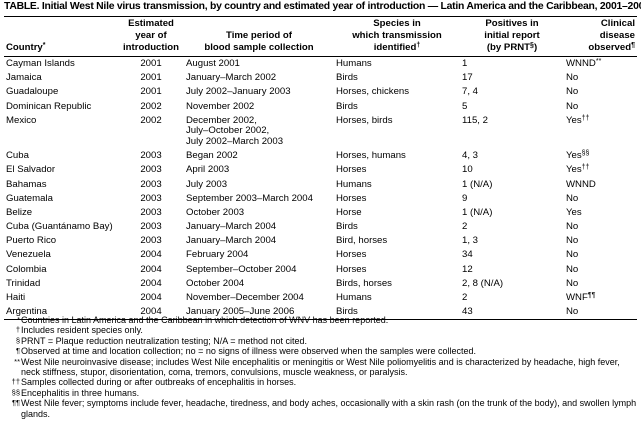 Image resolution: width=641 pixels, height=424 pixels. What do you see at coordinates (395, 47) in the screenshot?
I see `header-text: identified` at bounding box center [395, 47].